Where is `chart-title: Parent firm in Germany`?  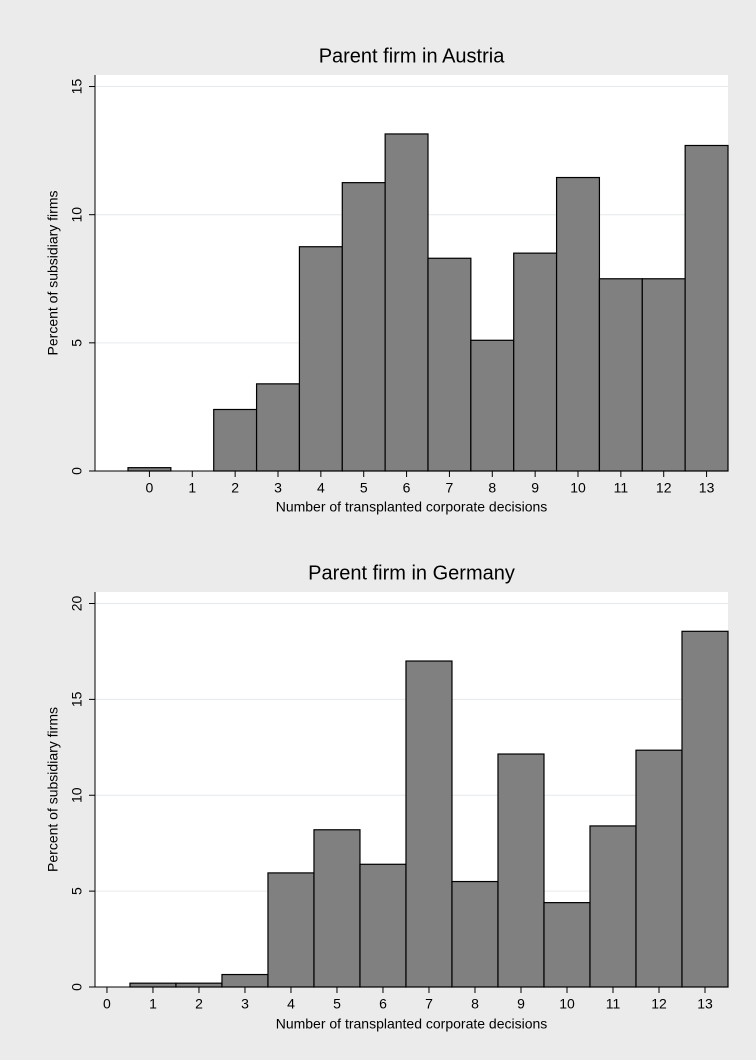
chart-title: Parent firm in Germany is located at coordinates (411, 573).